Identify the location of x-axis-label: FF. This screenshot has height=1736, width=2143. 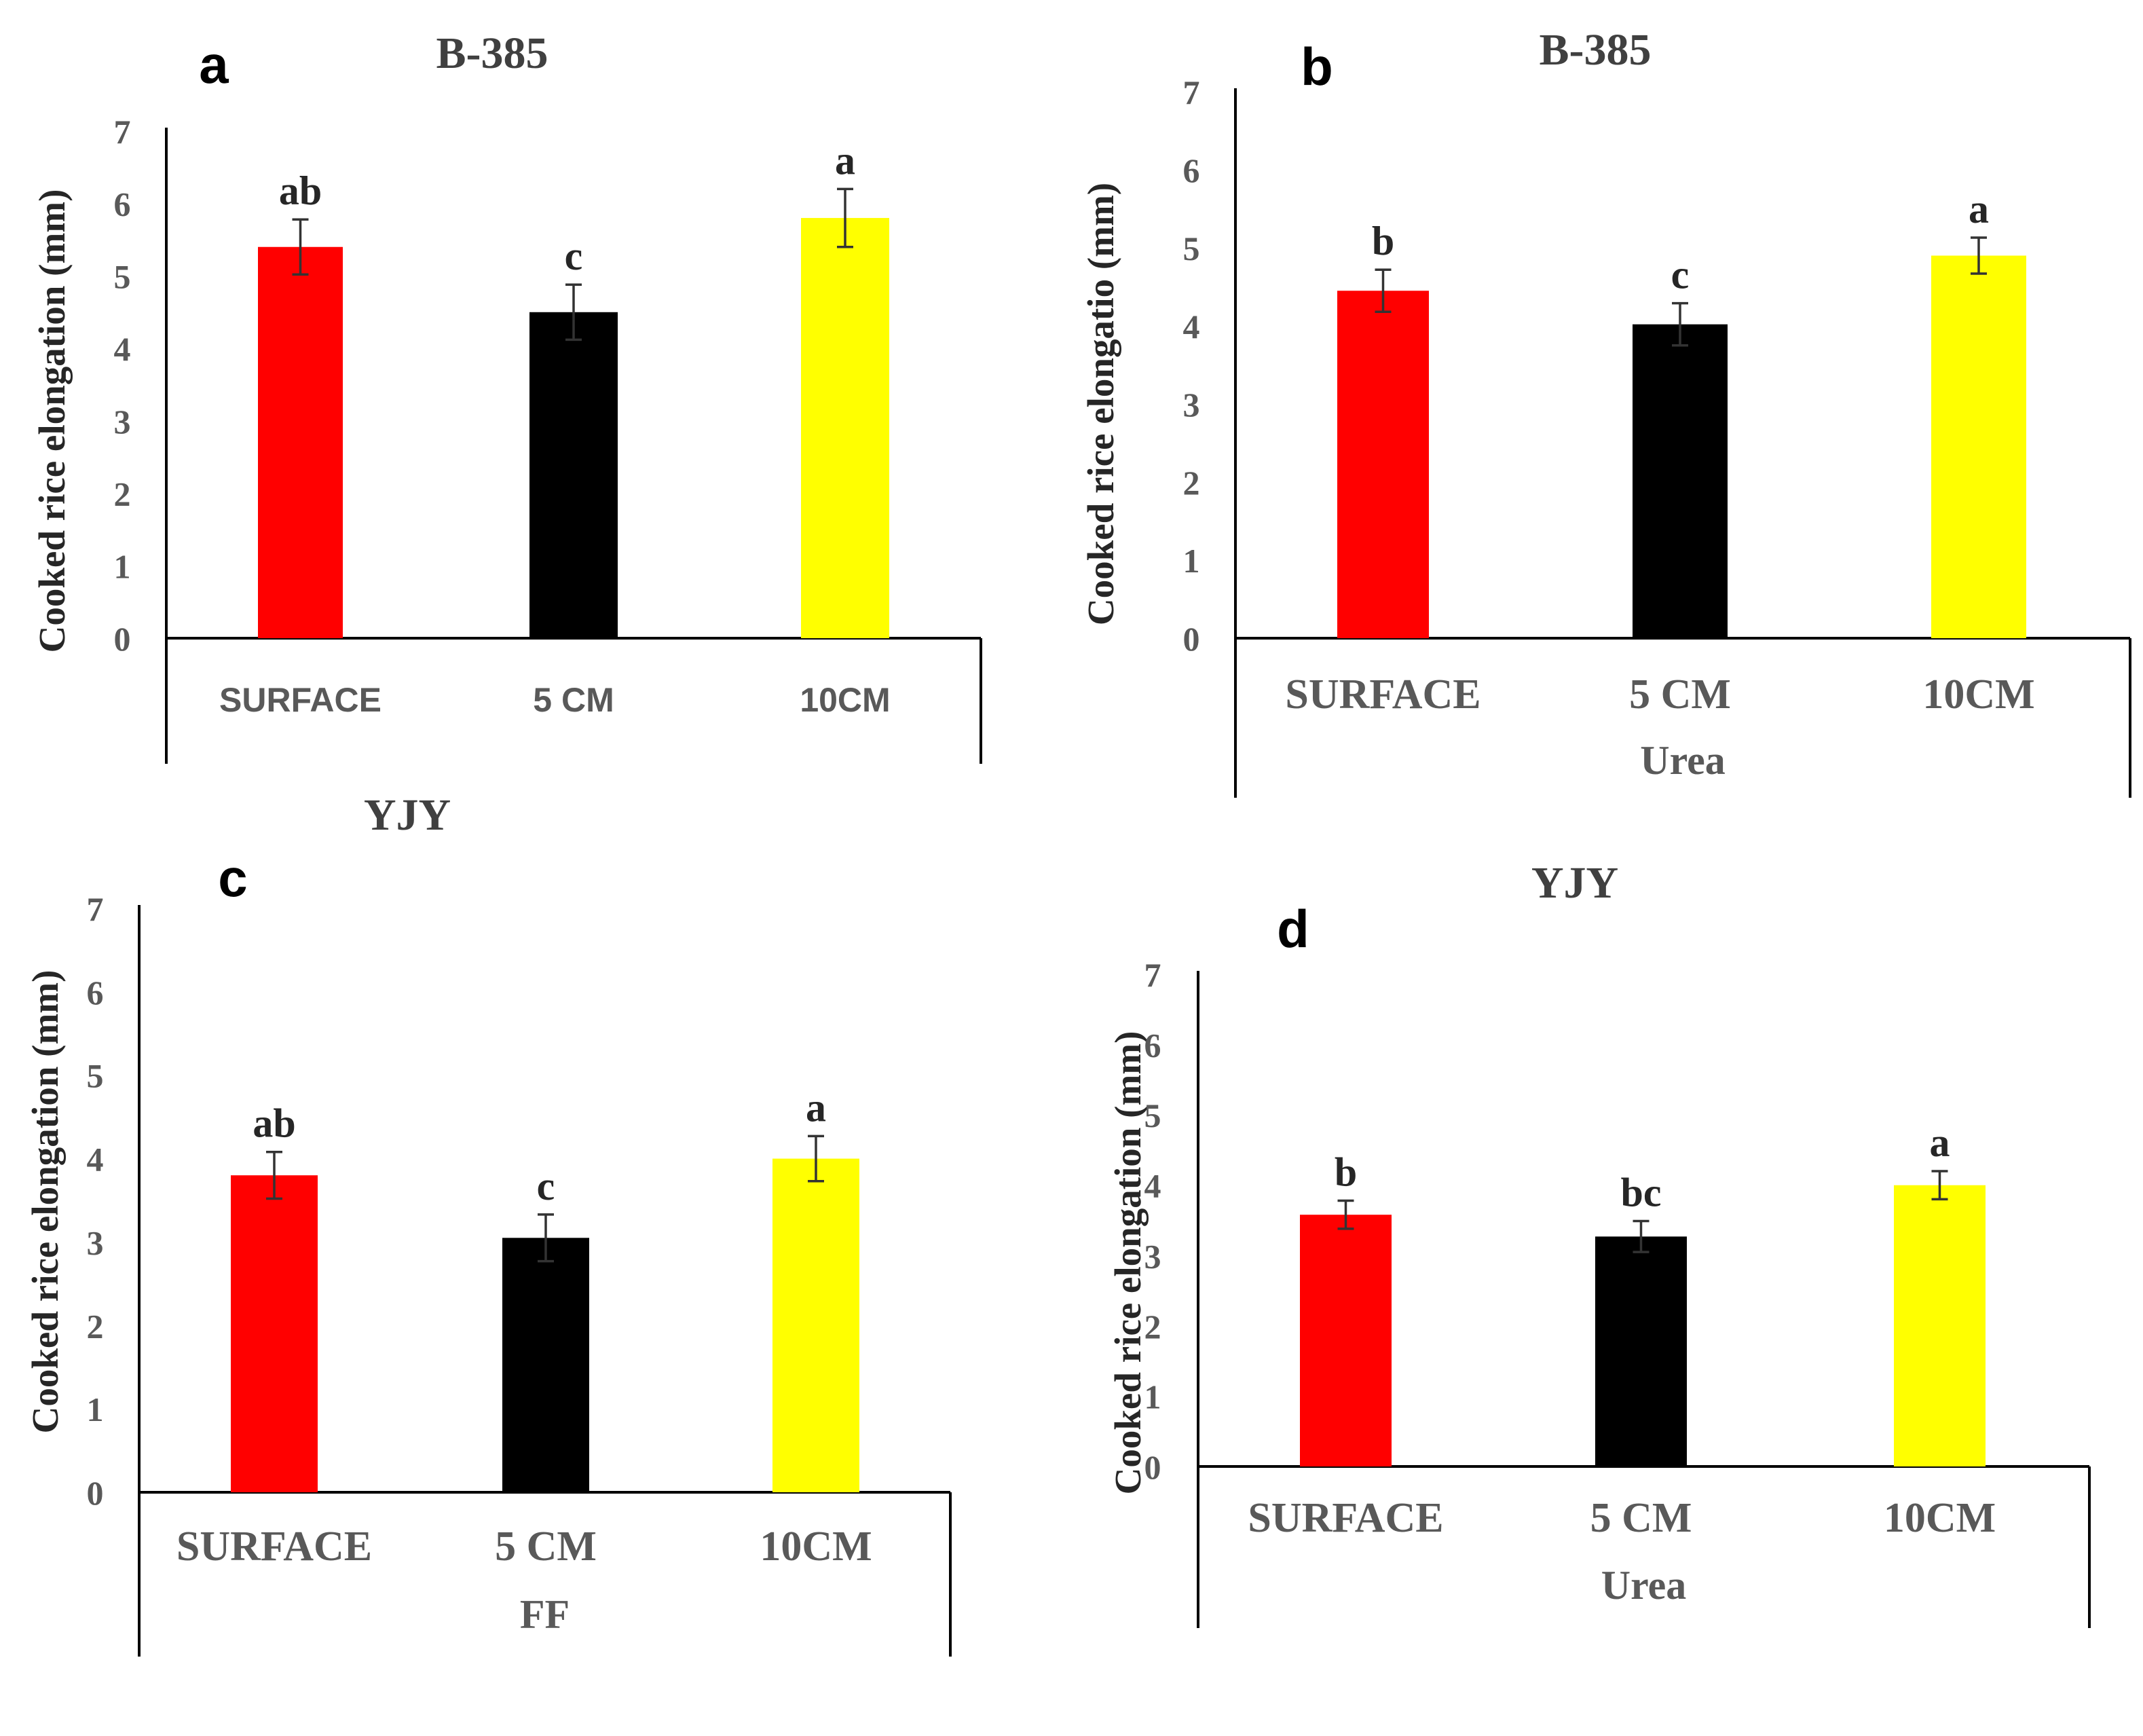
(545, 1615).